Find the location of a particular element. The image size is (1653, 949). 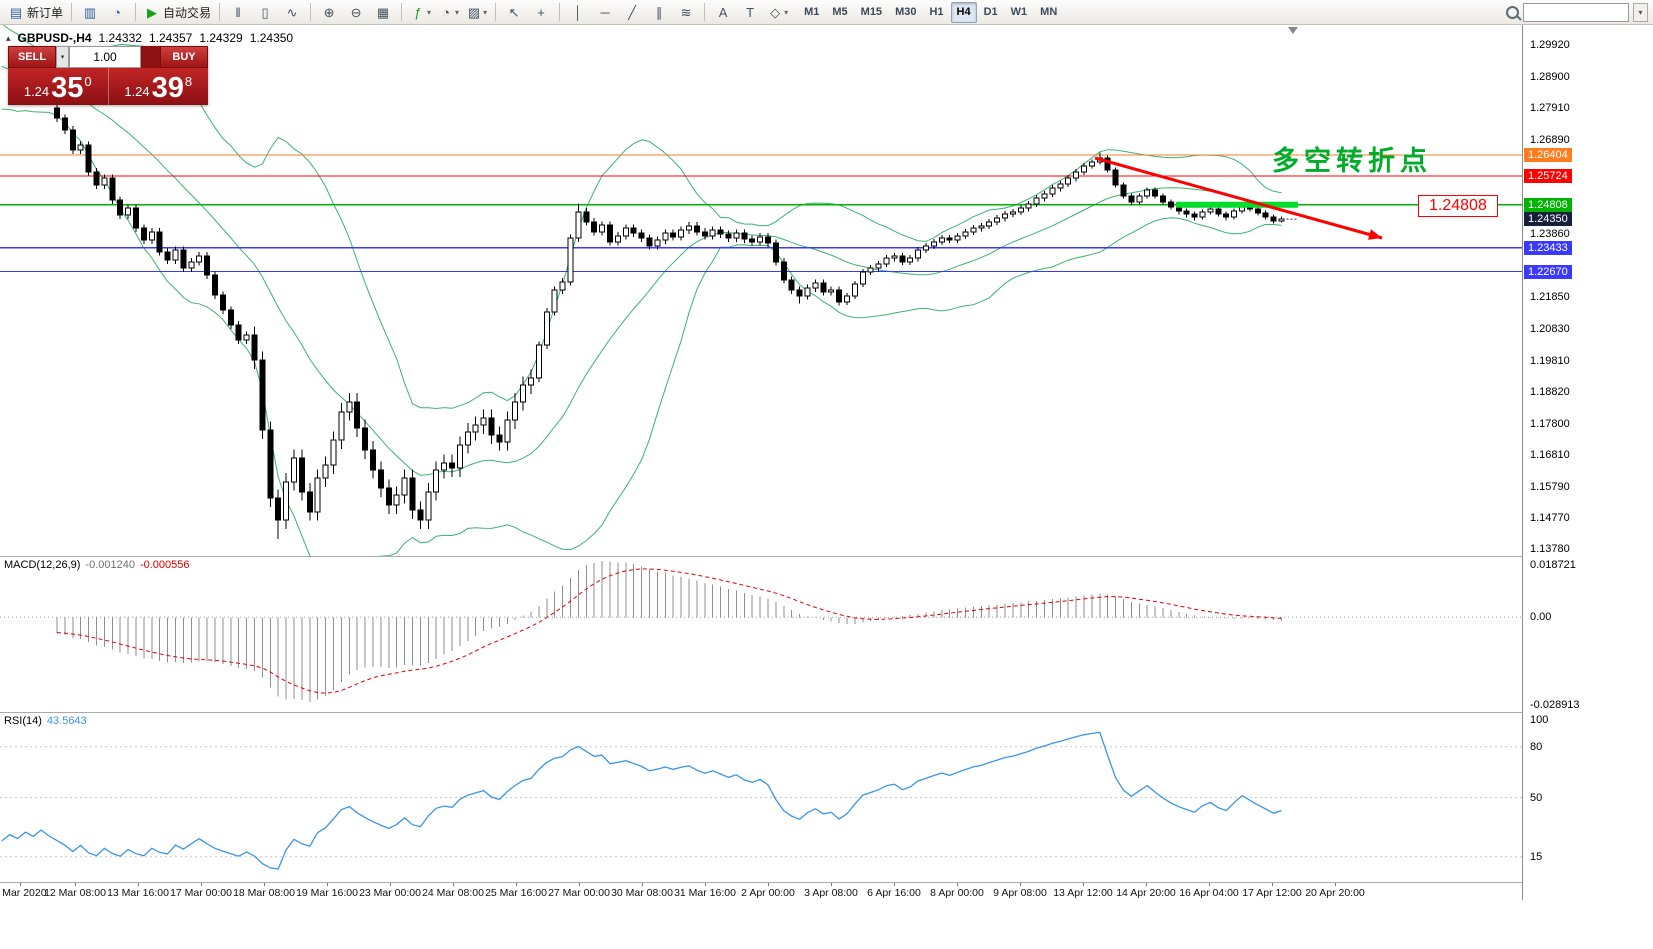

volume-dropdown: ▾ is located at coordinates (62, 57).